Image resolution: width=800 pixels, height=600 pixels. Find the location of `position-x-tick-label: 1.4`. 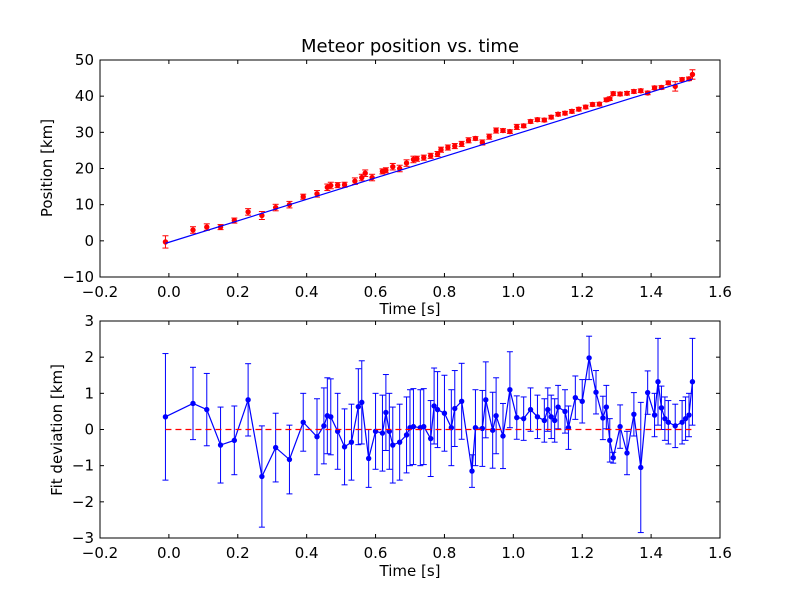

position-x-tick-label: 1.4 is located at coordinates (651, 292).